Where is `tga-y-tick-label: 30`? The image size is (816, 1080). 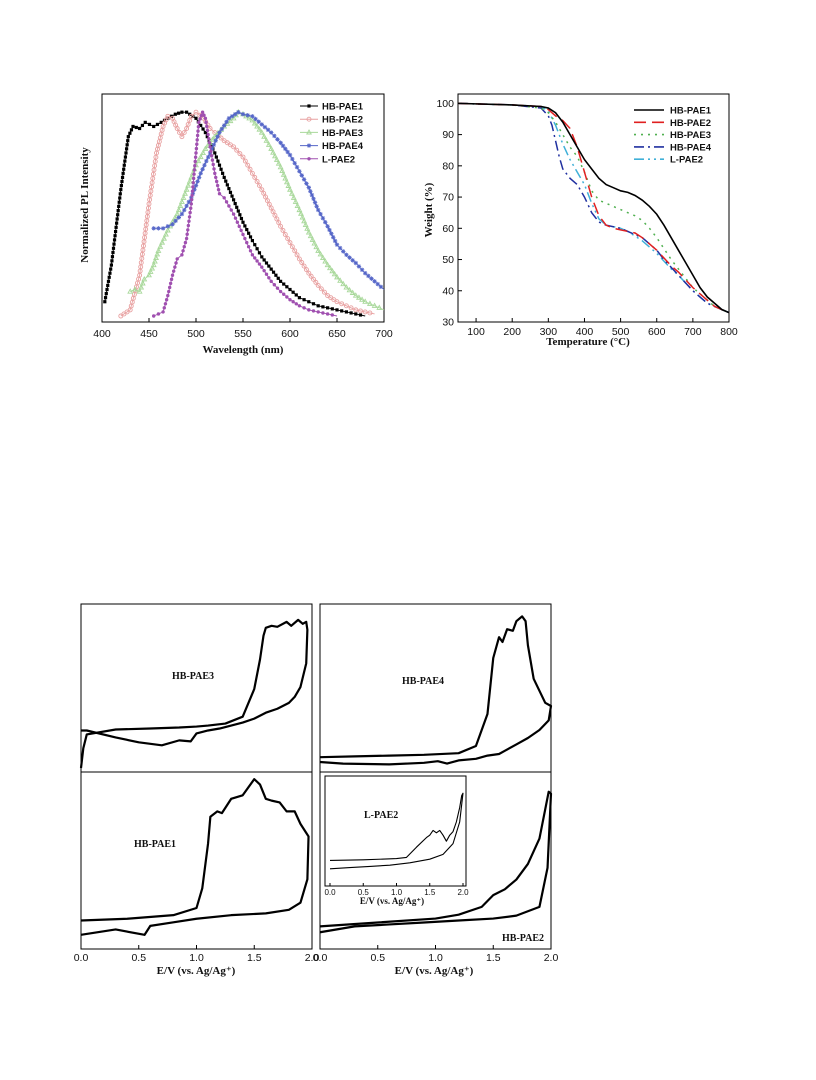 tga-y-tick-label: 30 is located at coordinates (448, 323).